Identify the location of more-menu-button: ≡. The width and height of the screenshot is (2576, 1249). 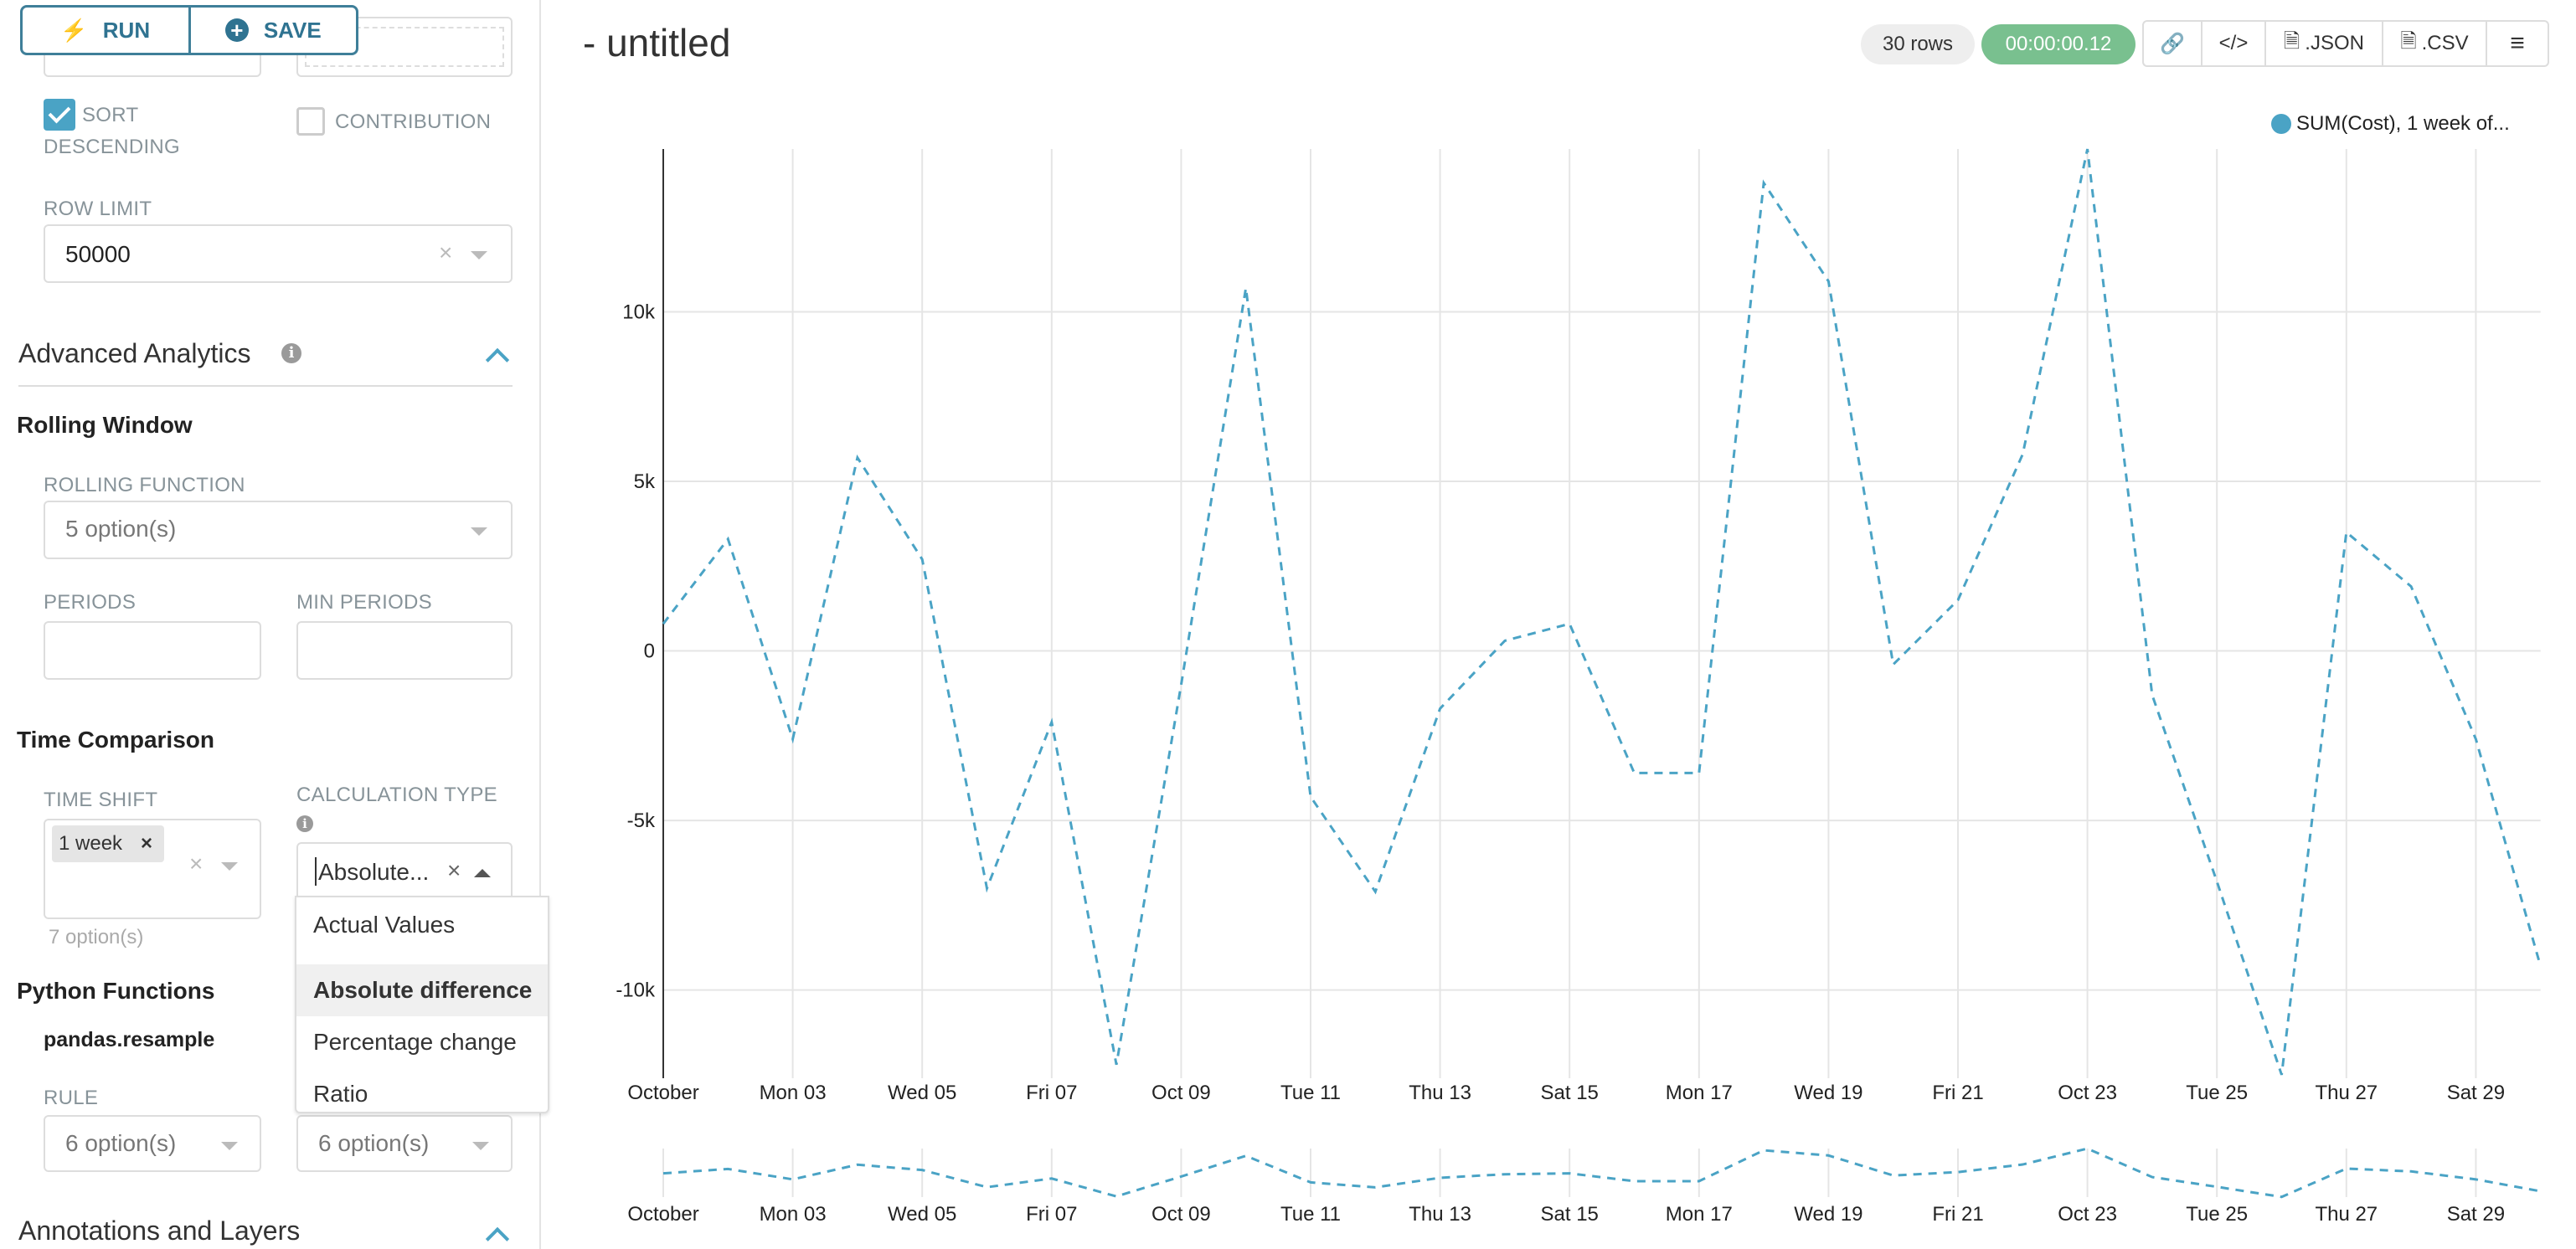
(2517, 43).